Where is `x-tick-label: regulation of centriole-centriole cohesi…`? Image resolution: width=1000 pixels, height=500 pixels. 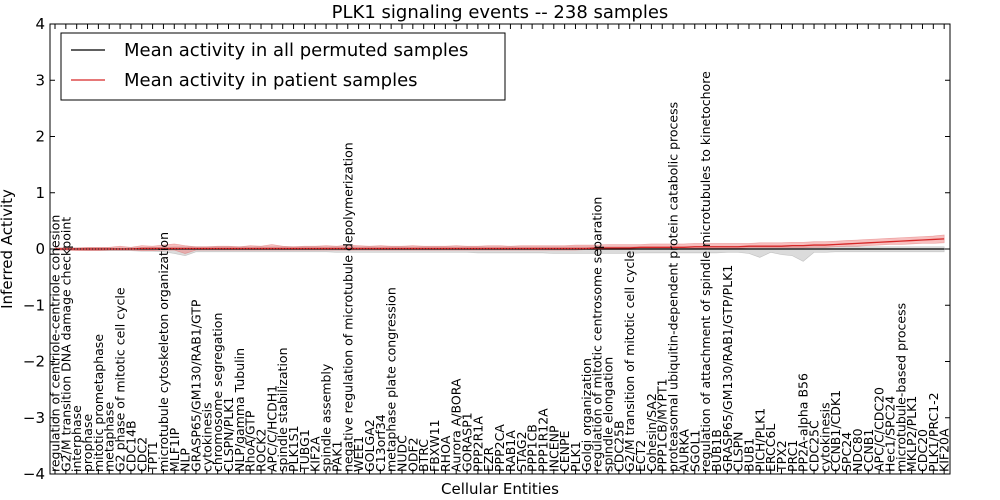
x-tick-label: regulation of centriole-centriole cohesi… is located at coordinates (55, 343).